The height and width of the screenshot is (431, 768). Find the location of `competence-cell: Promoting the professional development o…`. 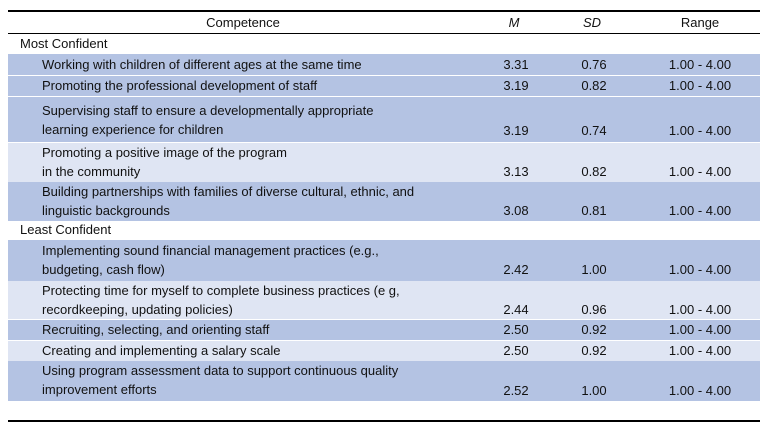

competence-cell: Promoting the professional development o… is located at coordinates (180, 85).